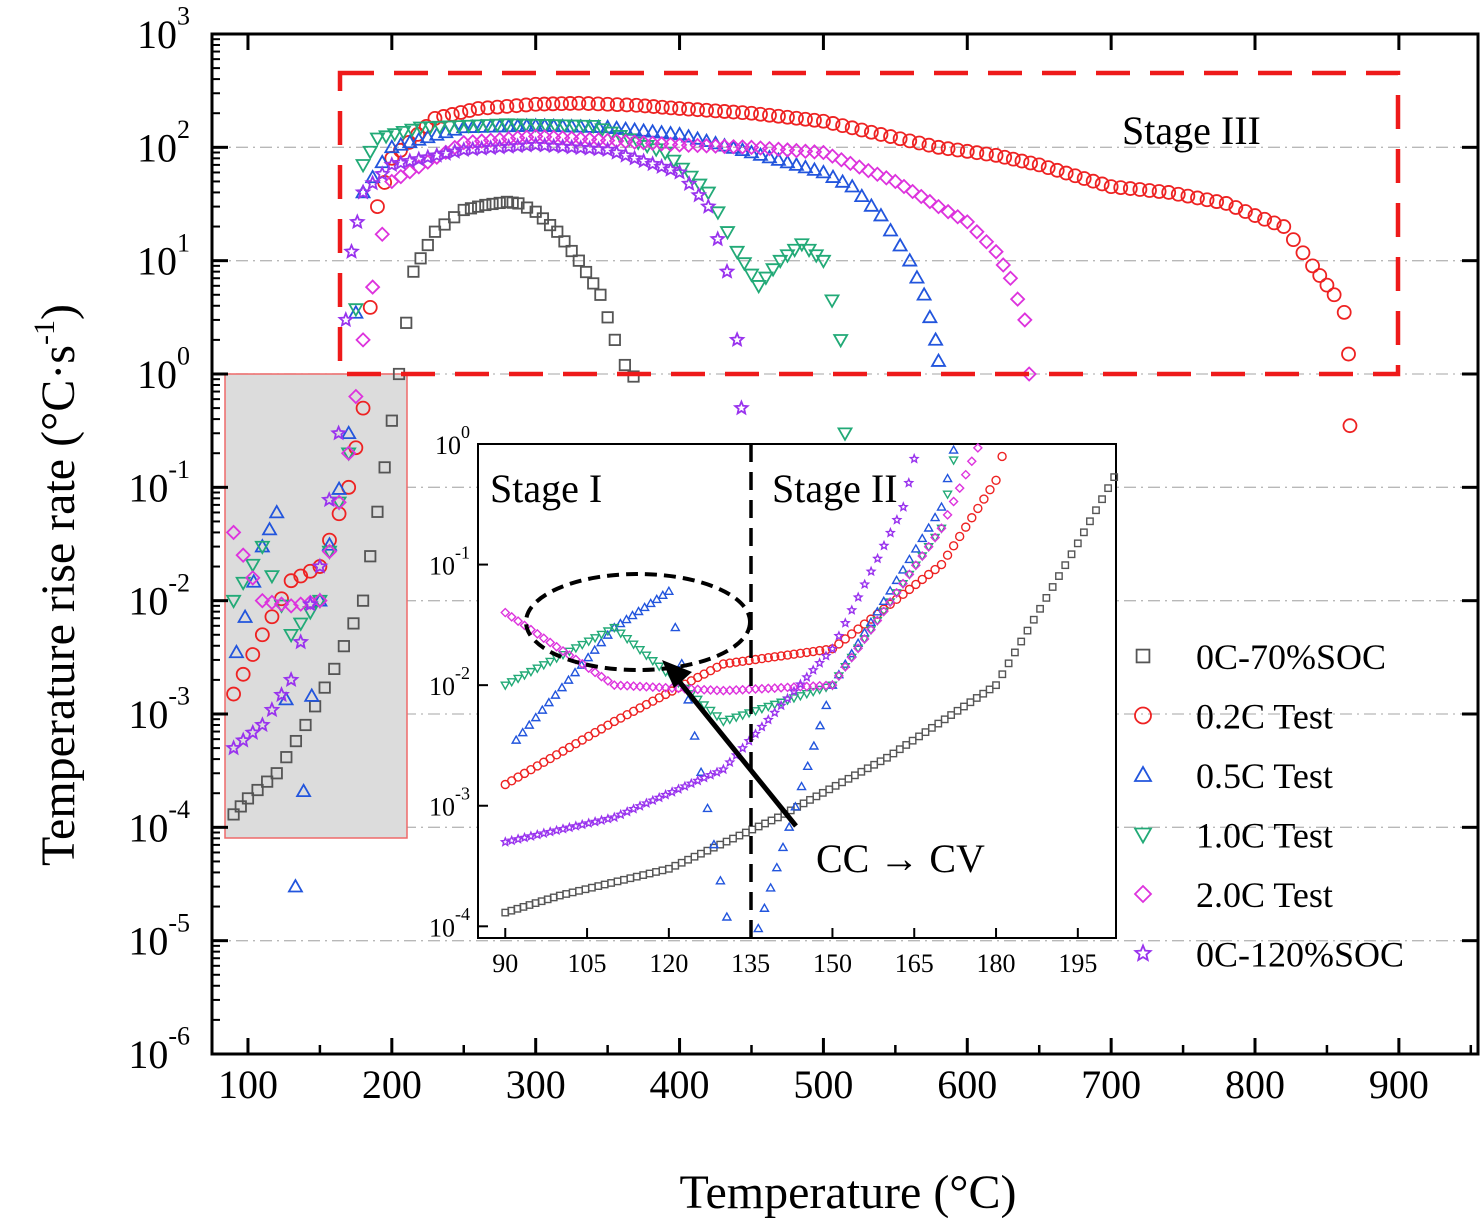  I want to click on transition-arrow, so click(737, 753).